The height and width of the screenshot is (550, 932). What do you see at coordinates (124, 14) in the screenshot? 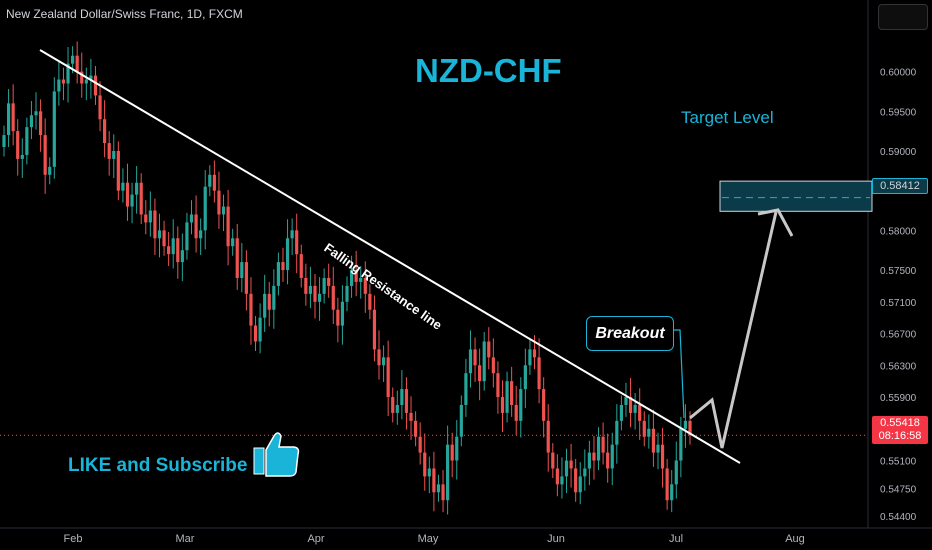
I see `symbol-title: New Zealand Dollar/Swiss Franc, 1D, FXCM` at bounding box center [124, 14].